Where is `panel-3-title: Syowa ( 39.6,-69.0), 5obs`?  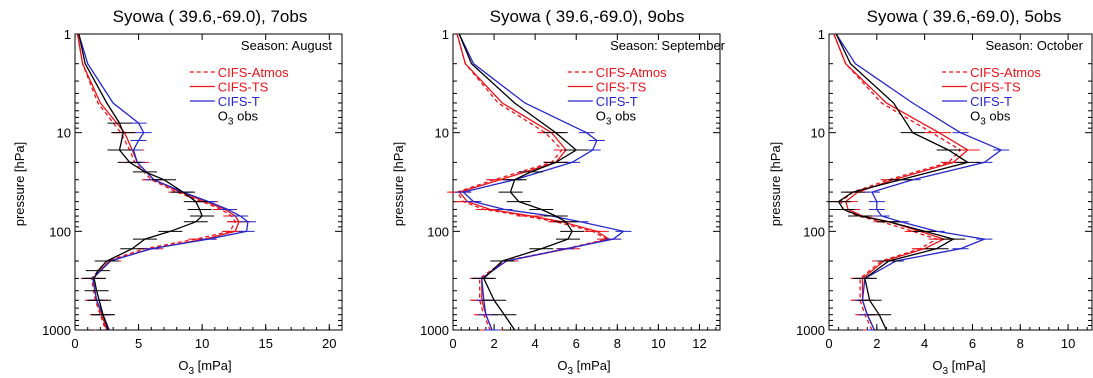
panel-3-title: Syowa ( 39.6,-69.0), 5obs is located at coordinates (964, 16).